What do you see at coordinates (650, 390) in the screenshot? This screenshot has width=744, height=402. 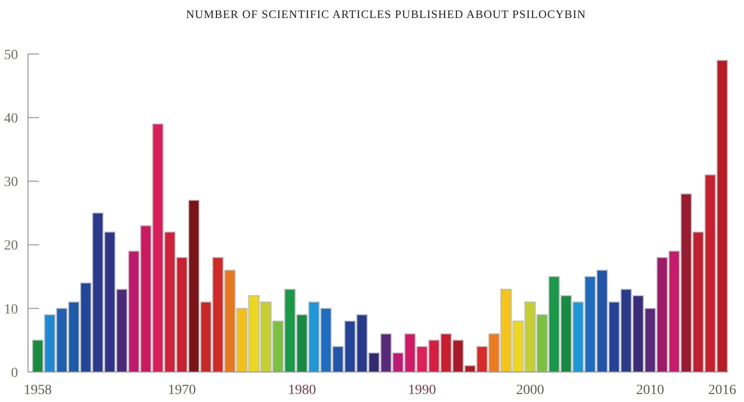 I see `x-tick-label: 2010` at bounding box center [650, 390].